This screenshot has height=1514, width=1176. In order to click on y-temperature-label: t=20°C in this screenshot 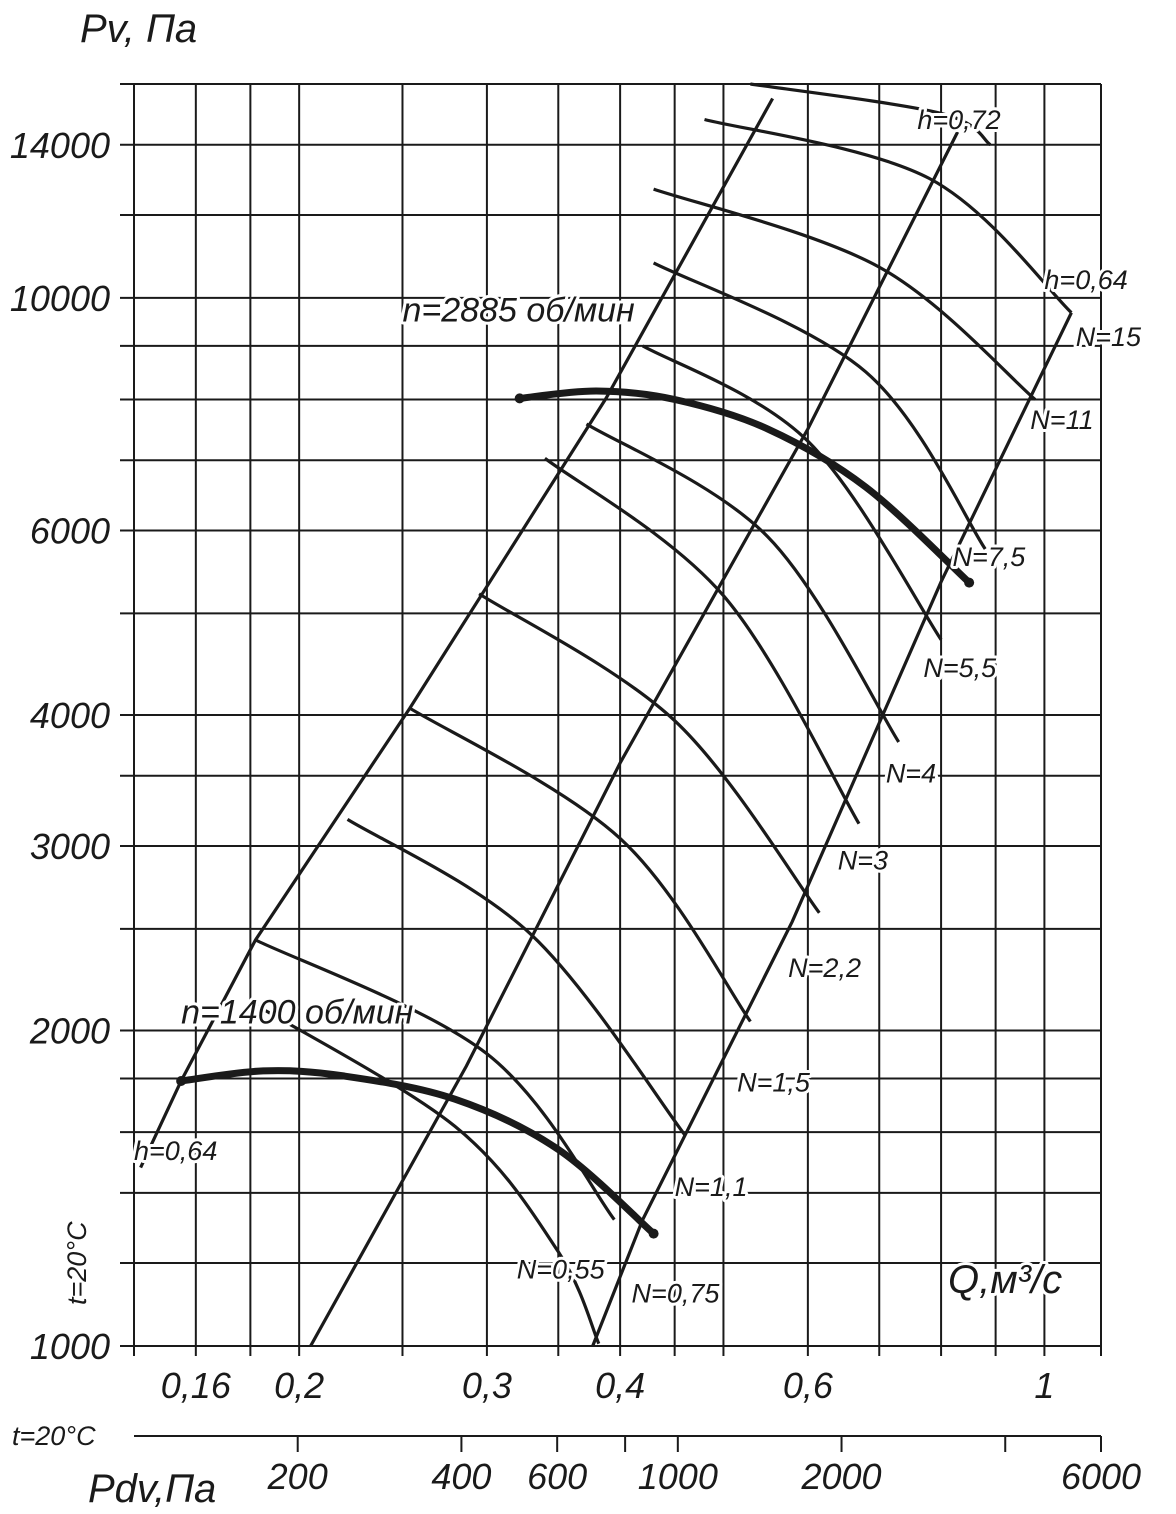, I will do `click(77, 1263)`.